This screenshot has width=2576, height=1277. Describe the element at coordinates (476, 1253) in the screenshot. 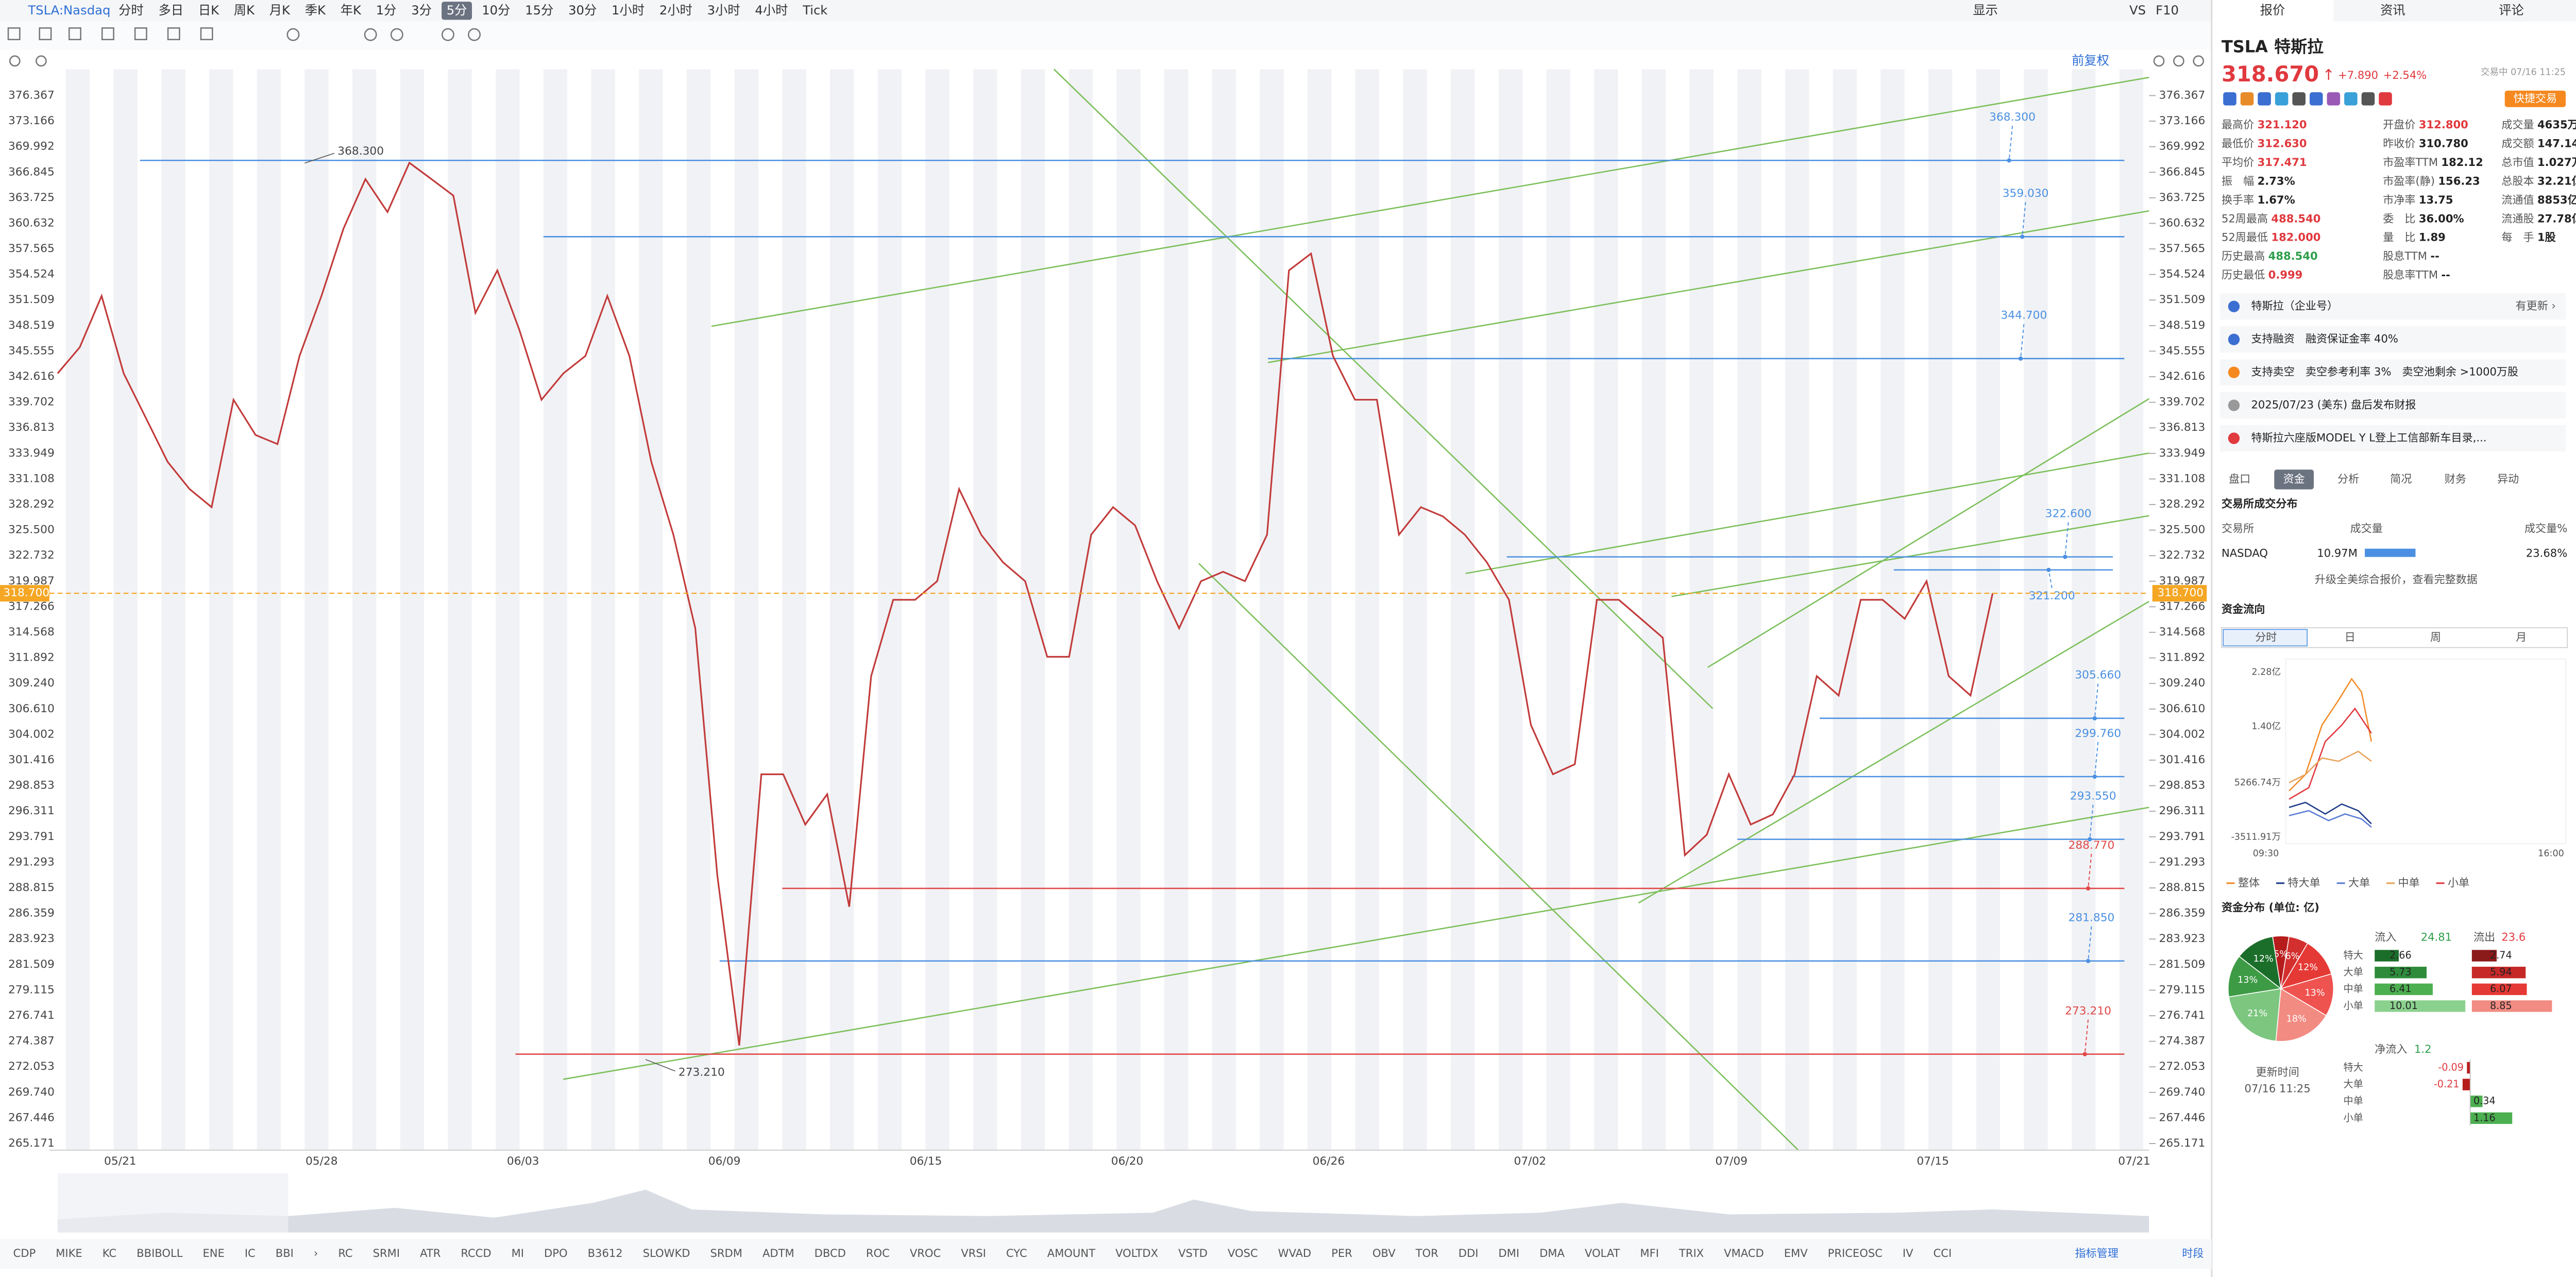

I see `indicator: RCCD` at that location.